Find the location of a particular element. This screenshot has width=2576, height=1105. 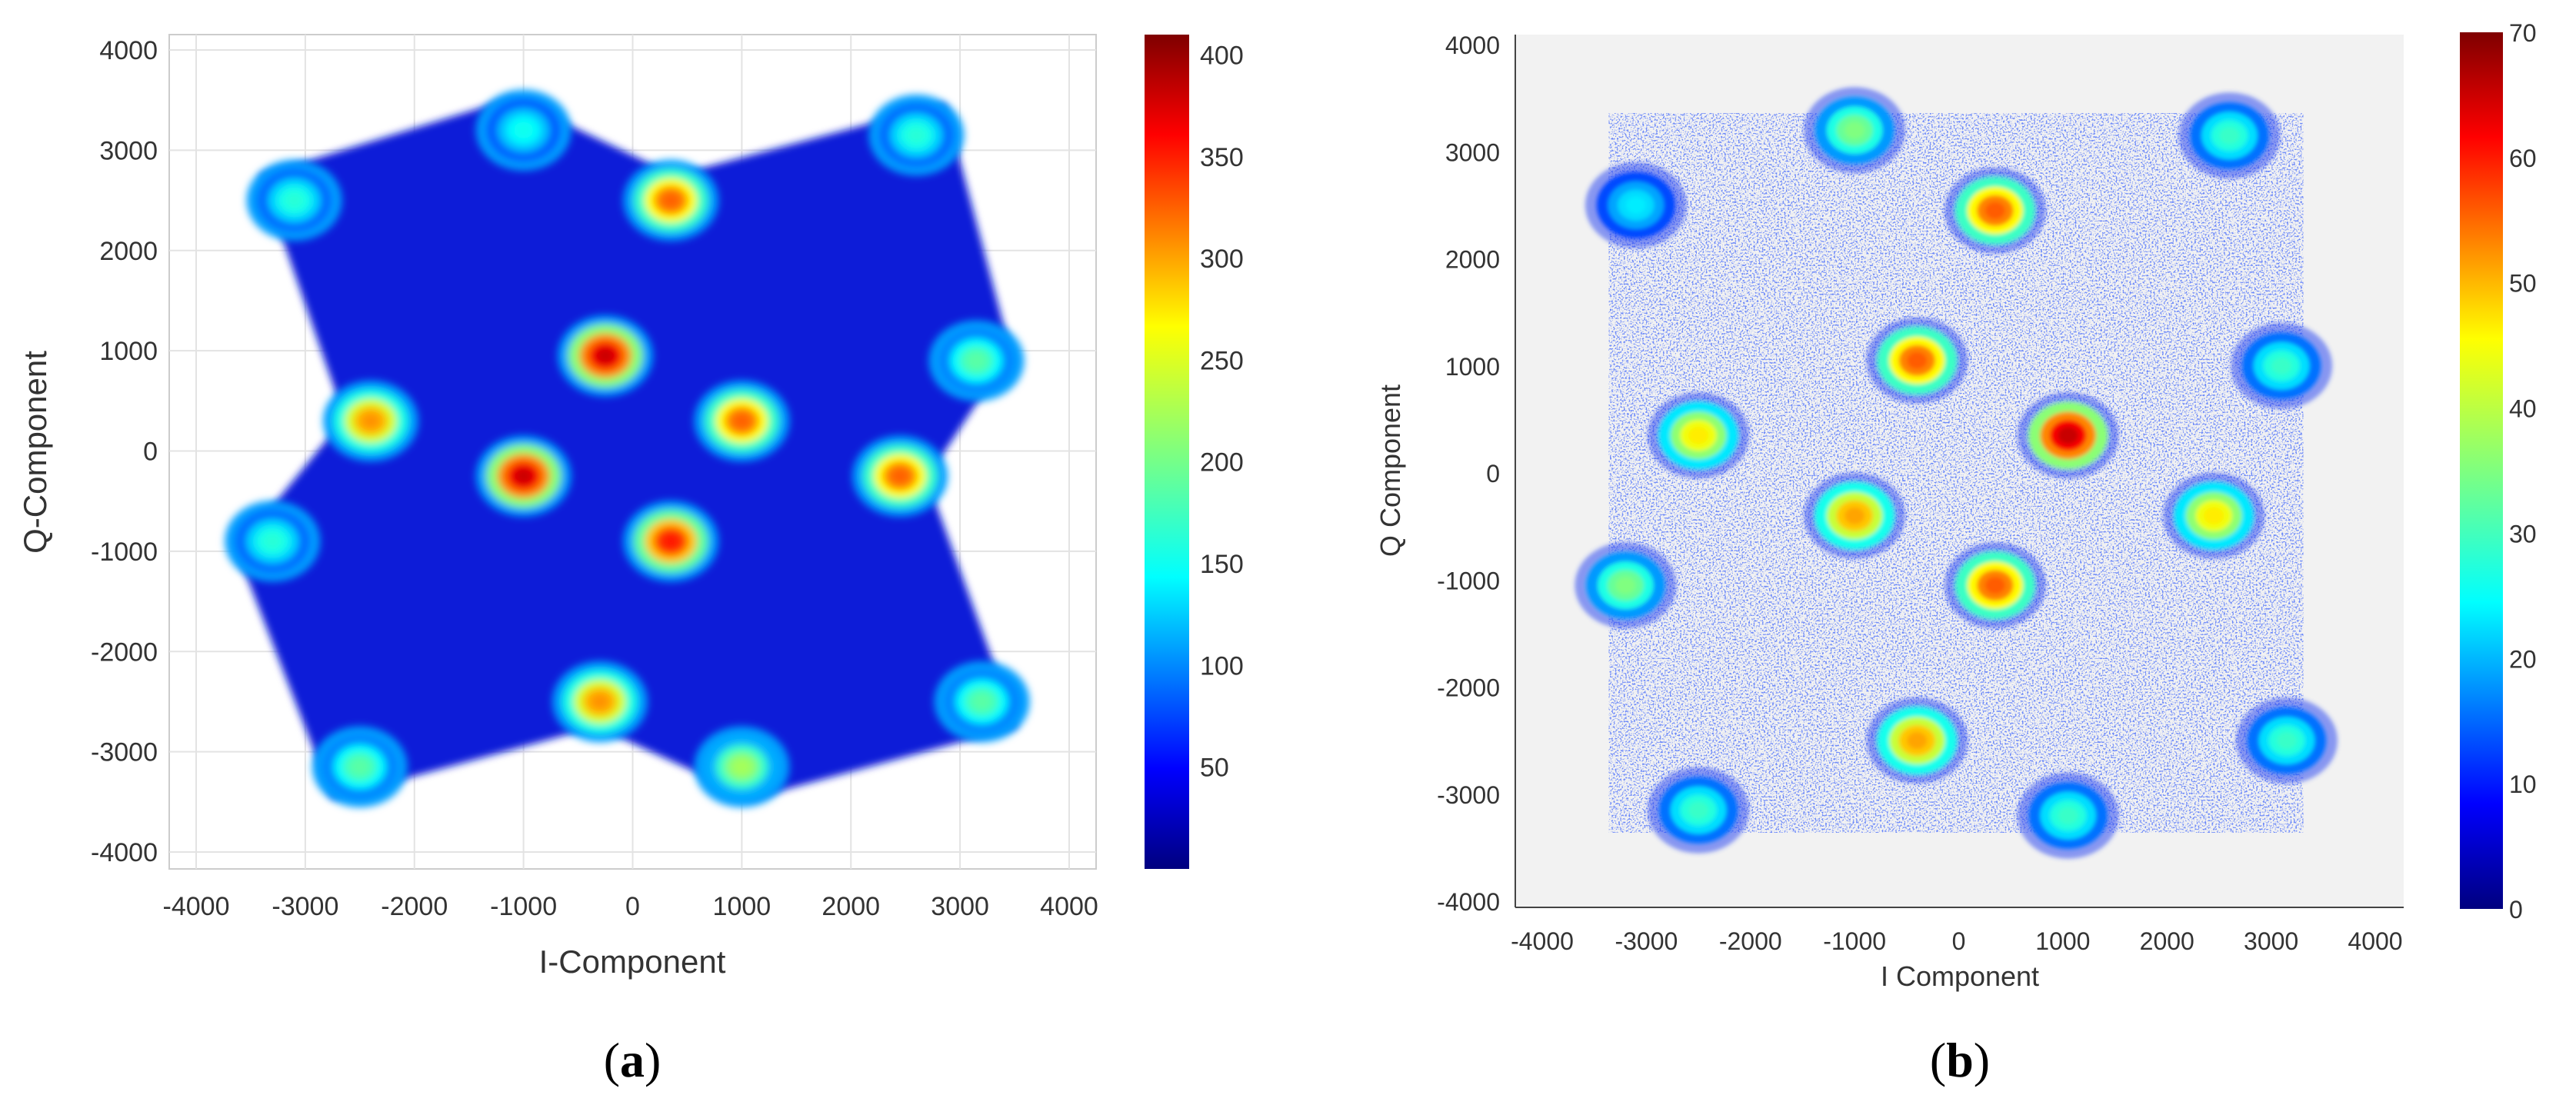

y-tick-label: 1000 is located at coordinates (1472, 367).